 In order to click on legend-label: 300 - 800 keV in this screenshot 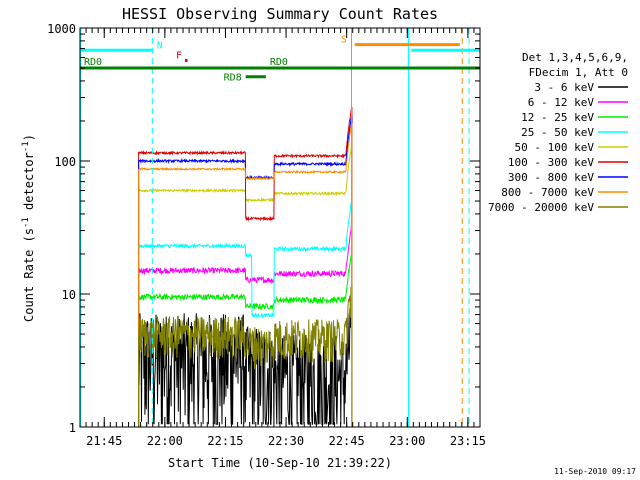, I will do `click(551, 177)`.